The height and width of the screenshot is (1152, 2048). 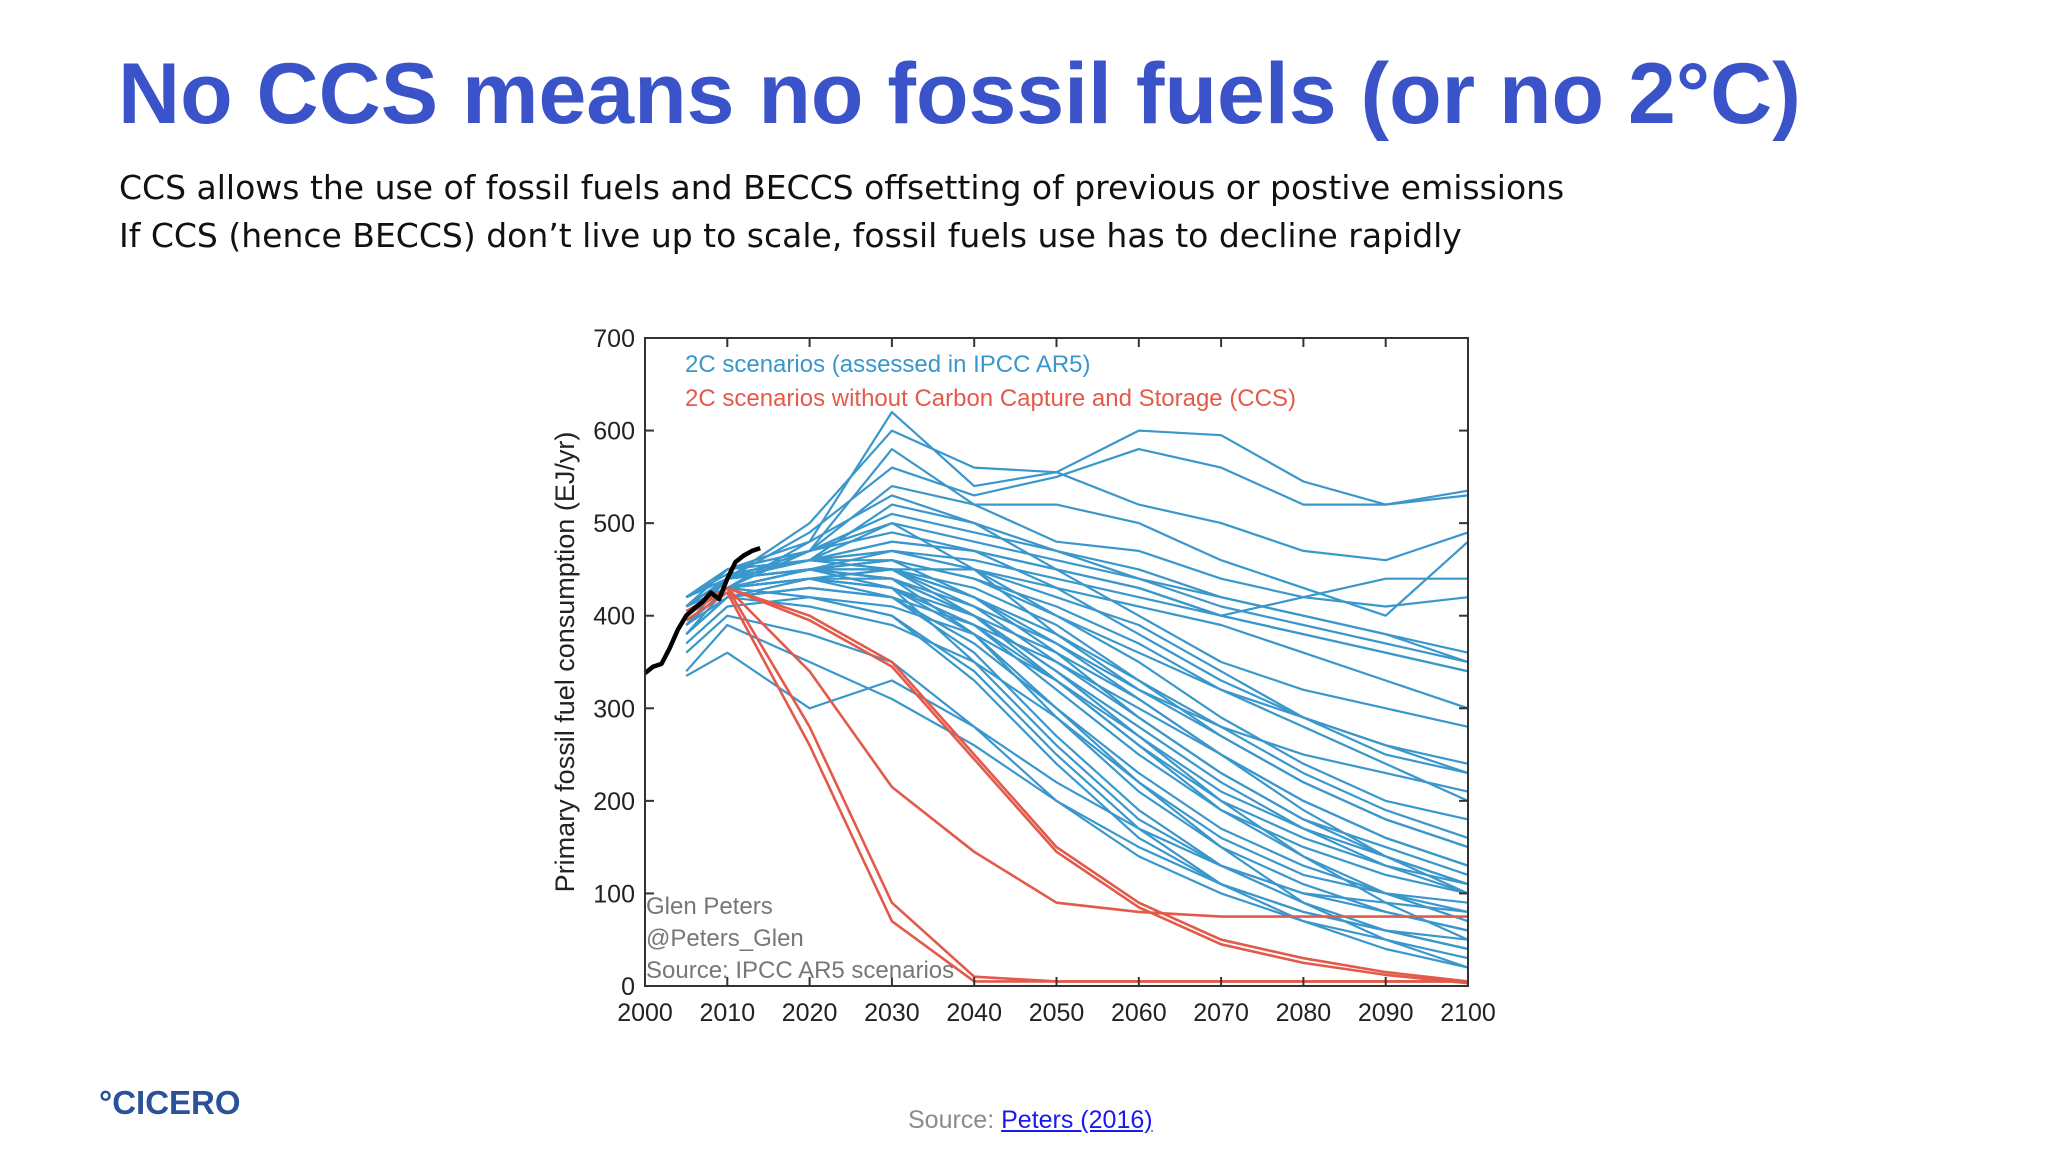 I want to click on y-tick-label-5: 500, so click(x=614, y=524).